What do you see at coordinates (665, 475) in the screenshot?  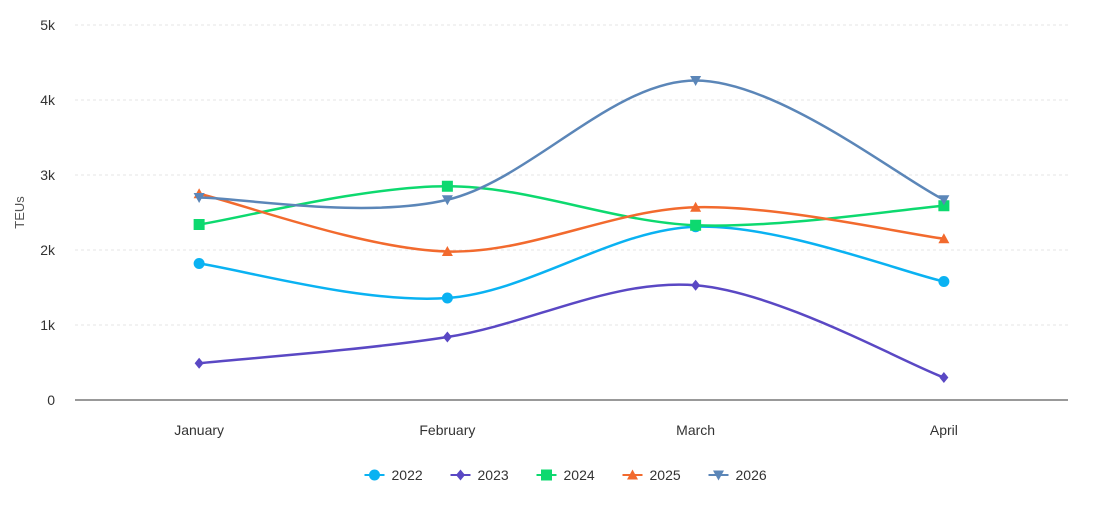 I see `legend-label: 2025` at bounding box center [665, 475].